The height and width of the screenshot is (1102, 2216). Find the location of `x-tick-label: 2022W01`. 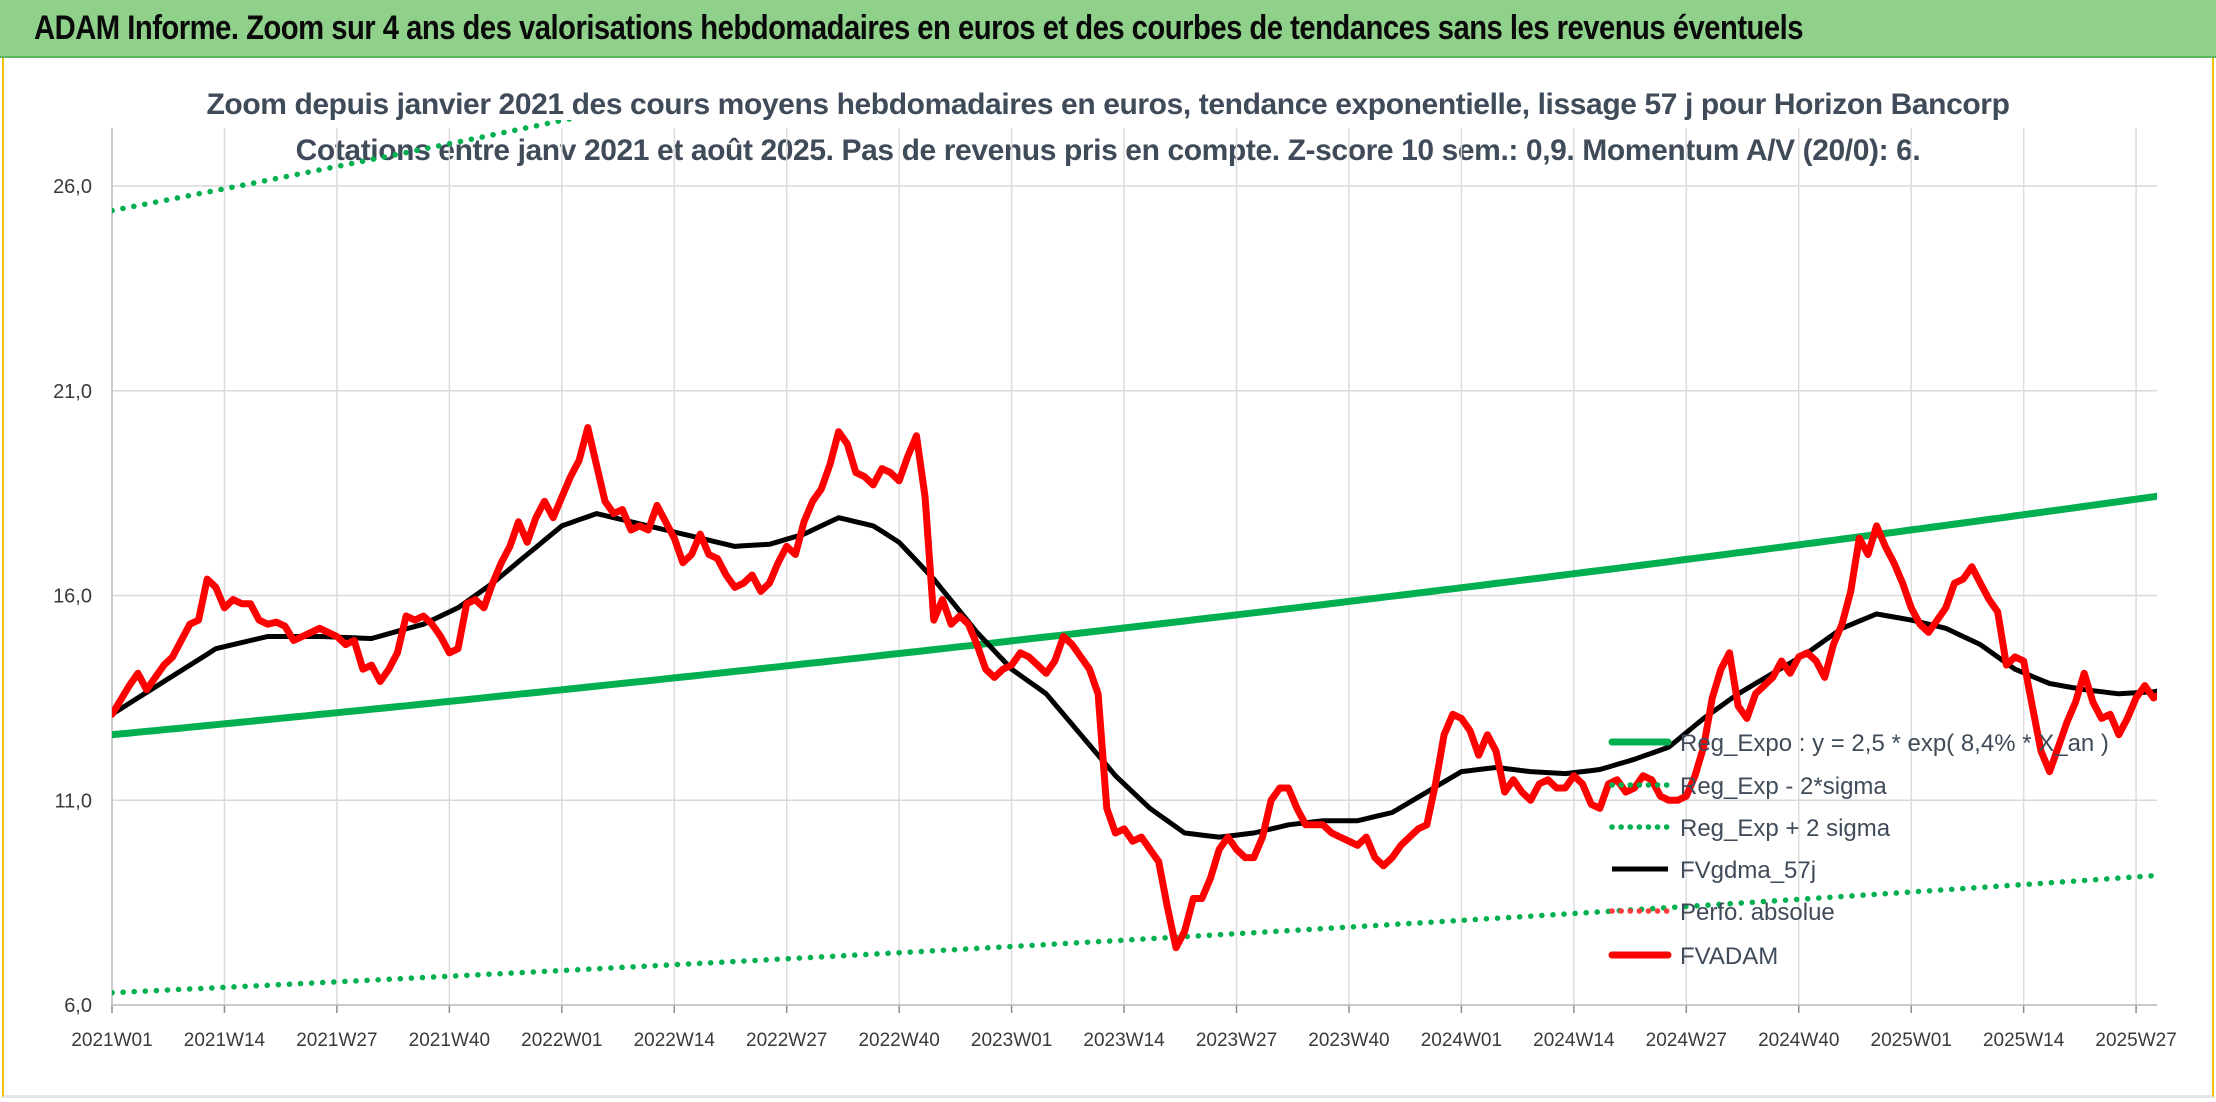

x-tick-label: 2022W01 is located at coordinates (561, 1040).